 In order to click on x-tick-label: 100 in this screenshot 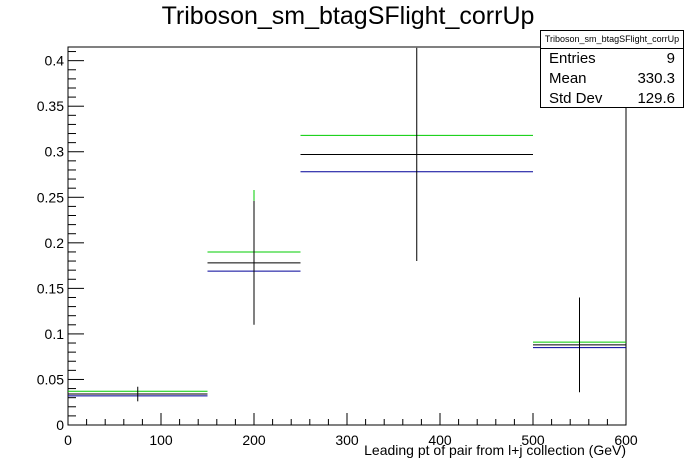, I will do `click(161, 440)`.